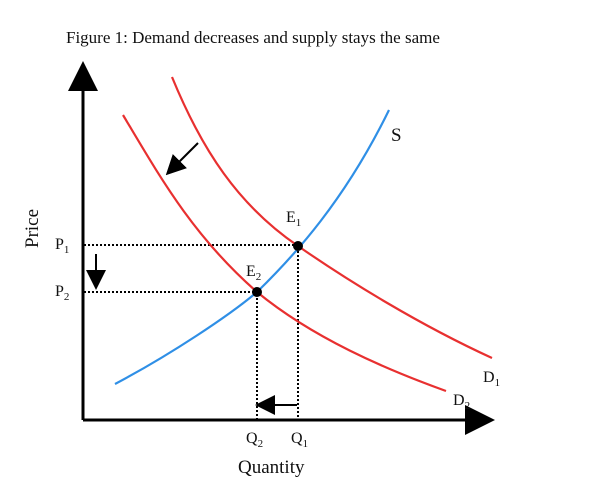  I want to click on x-axis-label: Quantity, so click(271, 467).